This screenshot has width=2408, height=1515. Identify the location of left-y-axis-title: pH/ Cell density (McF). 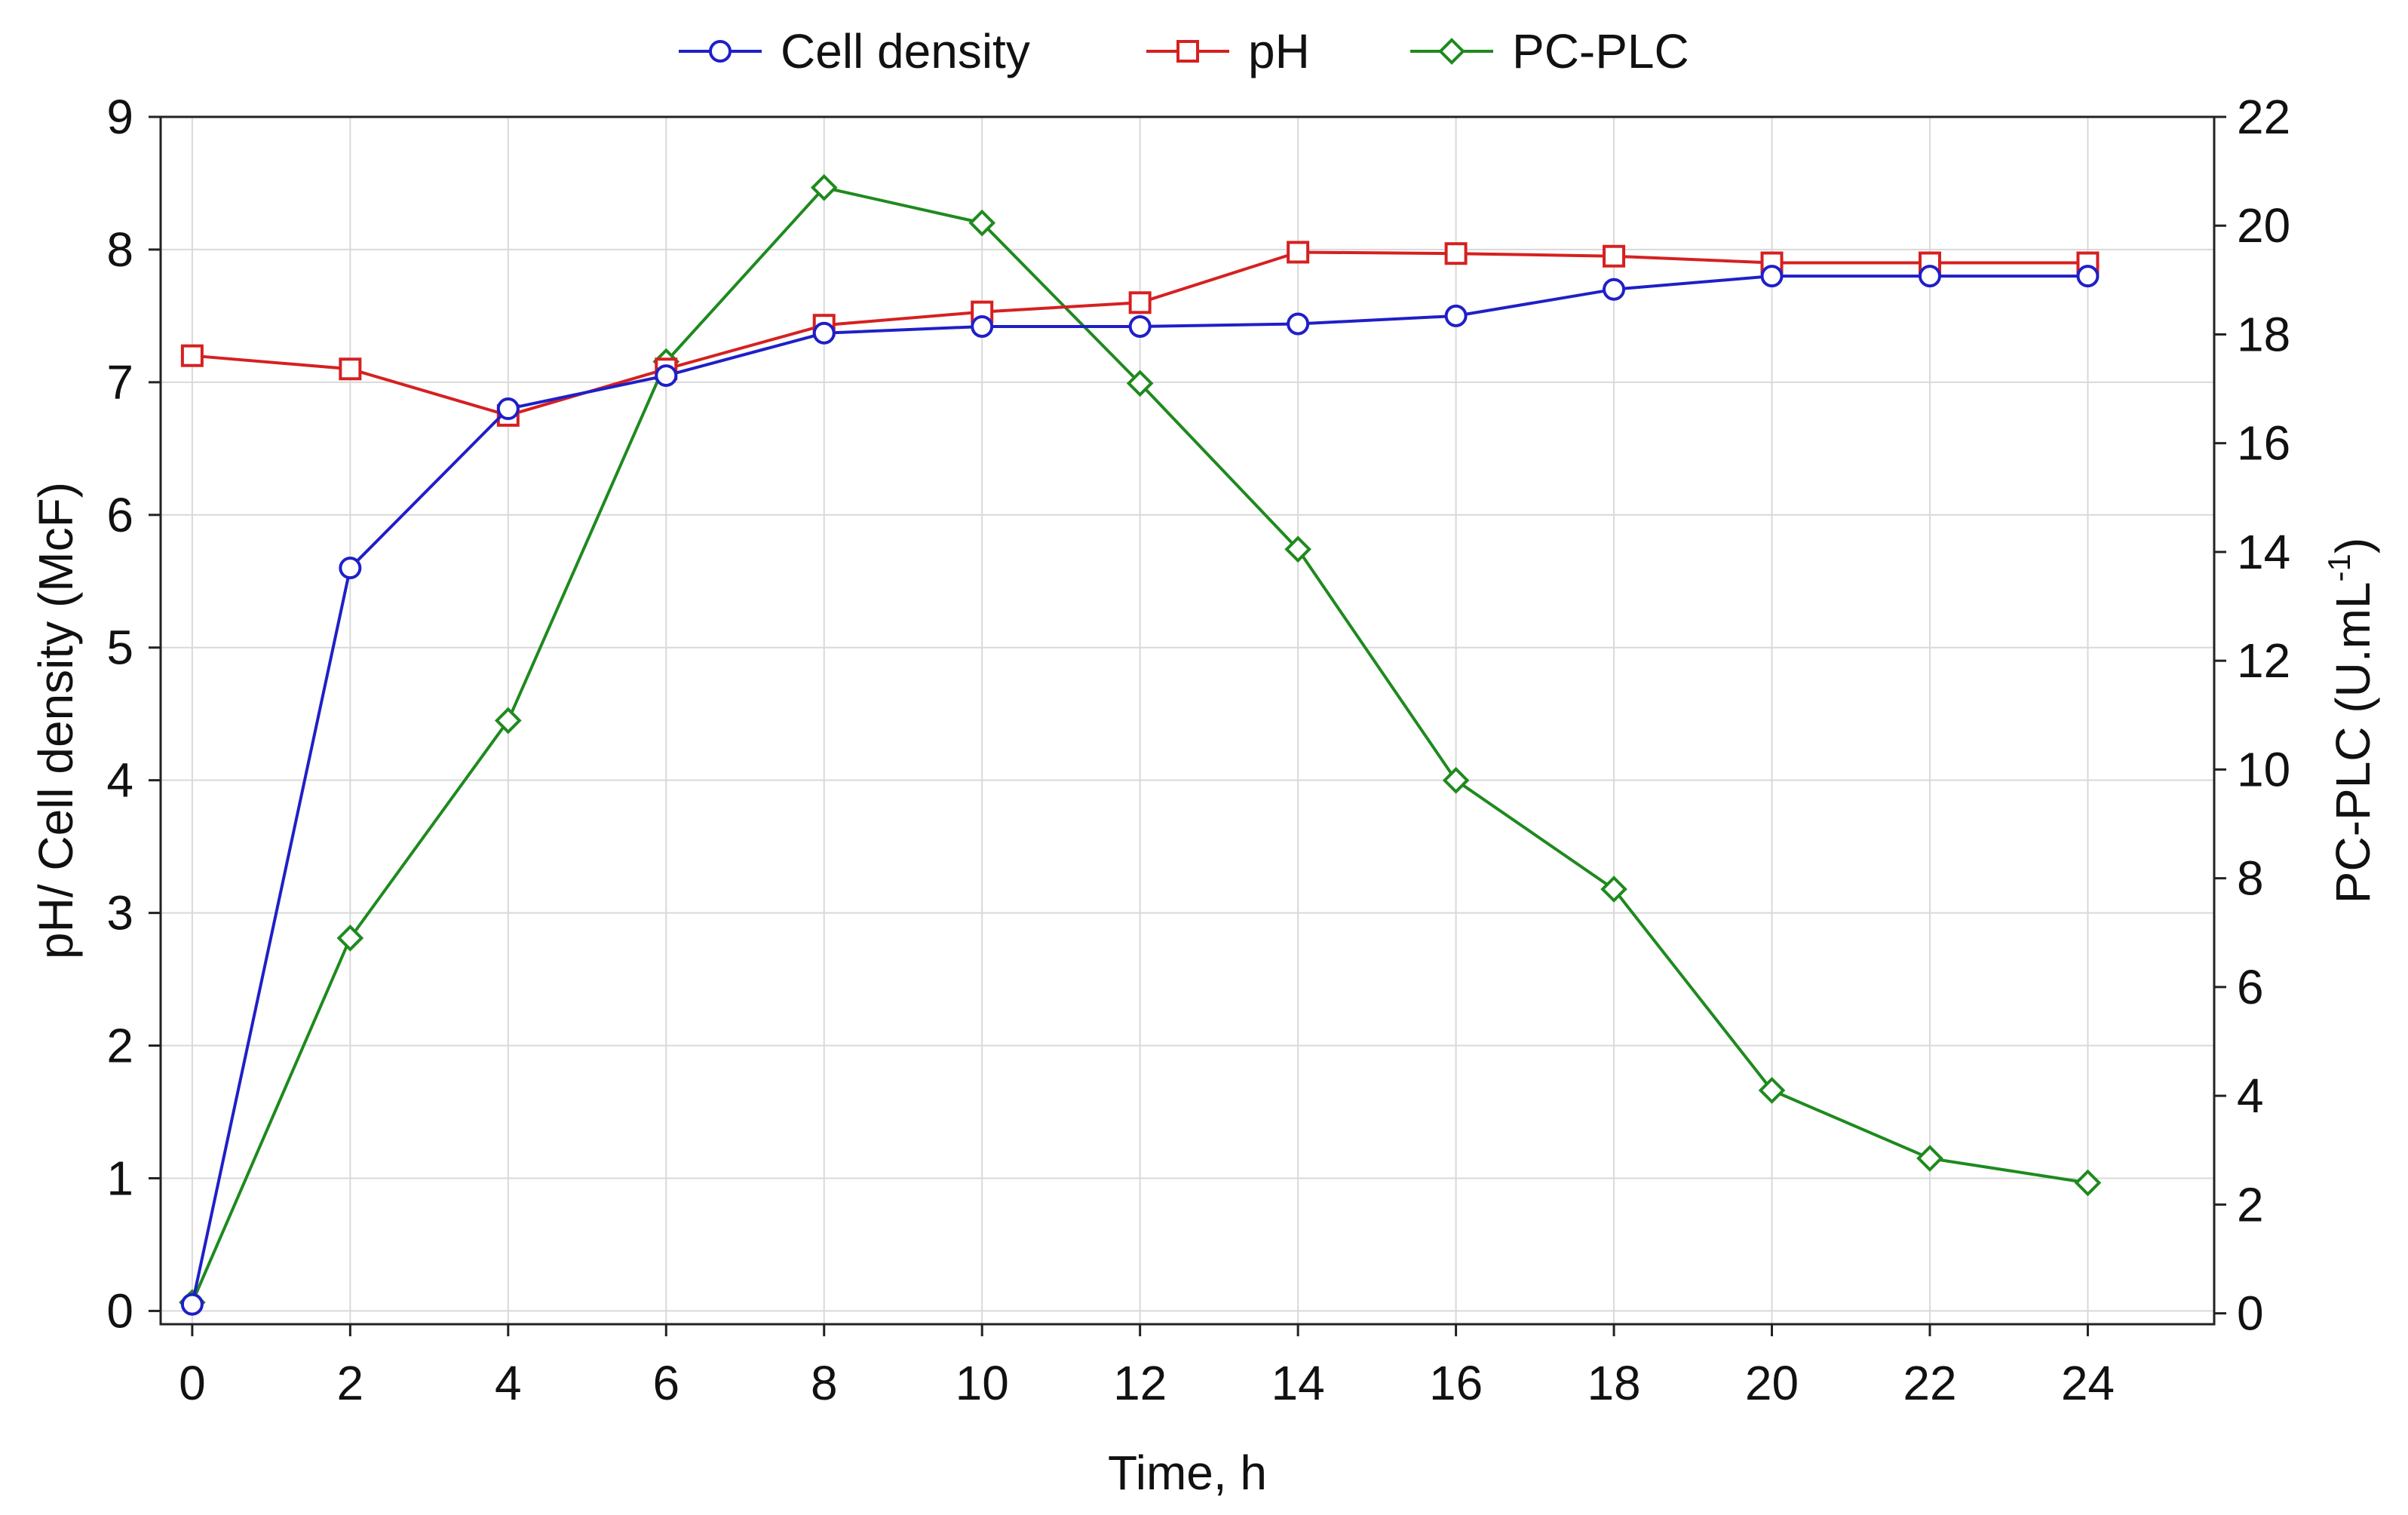
(56, 720).